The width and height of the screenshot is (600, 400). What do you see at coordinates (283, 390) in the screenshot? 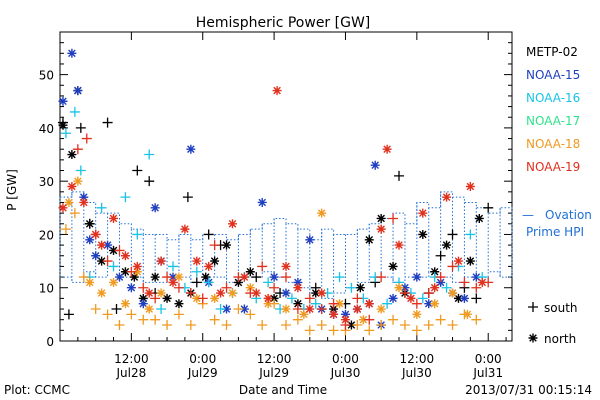
I see `x-axis-label: Date and Time` at bounding box center [283, 390].